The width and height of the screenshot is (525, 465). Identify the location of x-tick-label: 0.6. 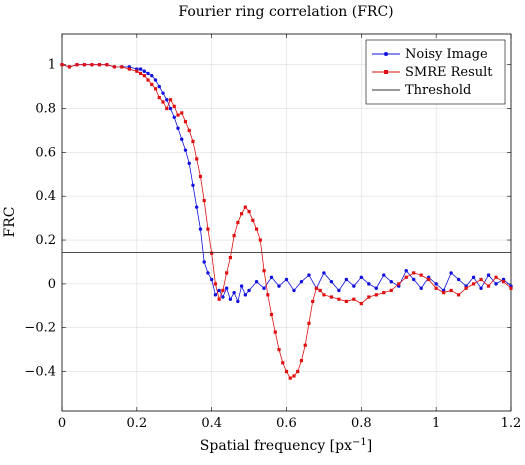
(286, 423).